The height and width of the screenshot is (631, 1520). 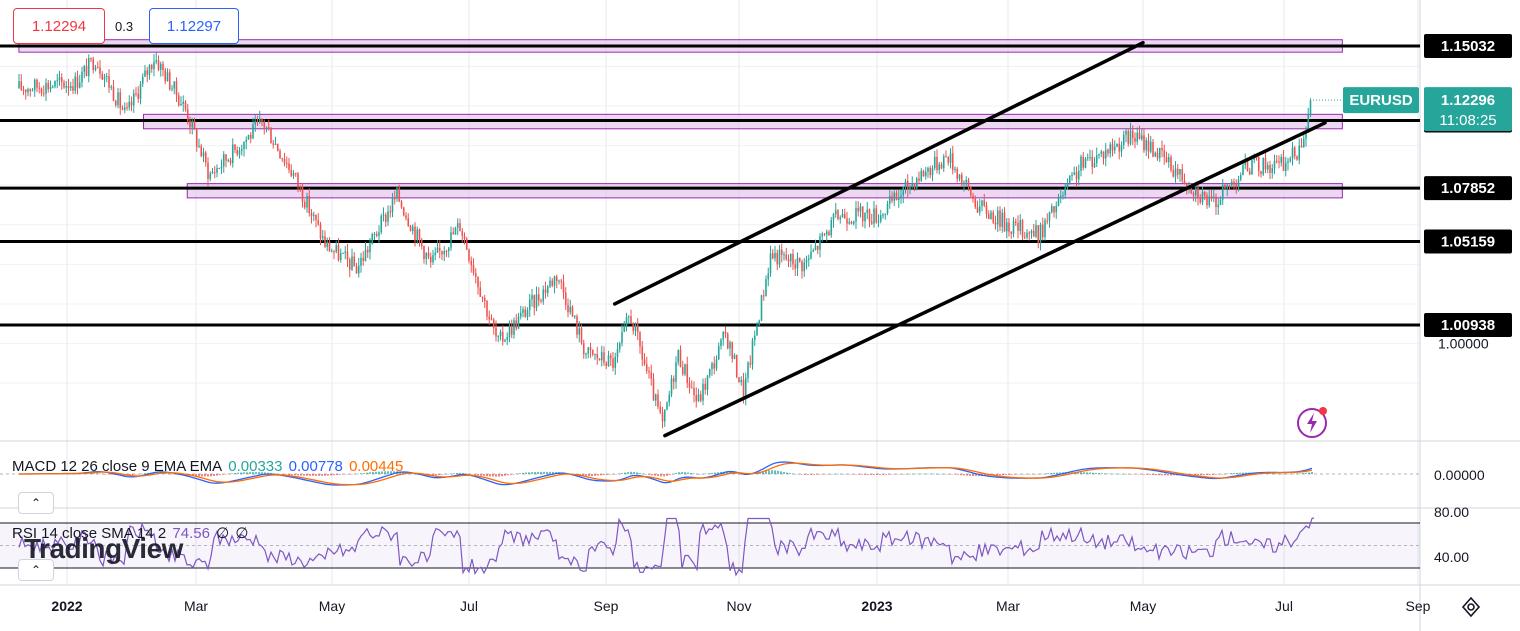 I want to click on tradingview-watermark: TradingView, so click(x=103, y=548).